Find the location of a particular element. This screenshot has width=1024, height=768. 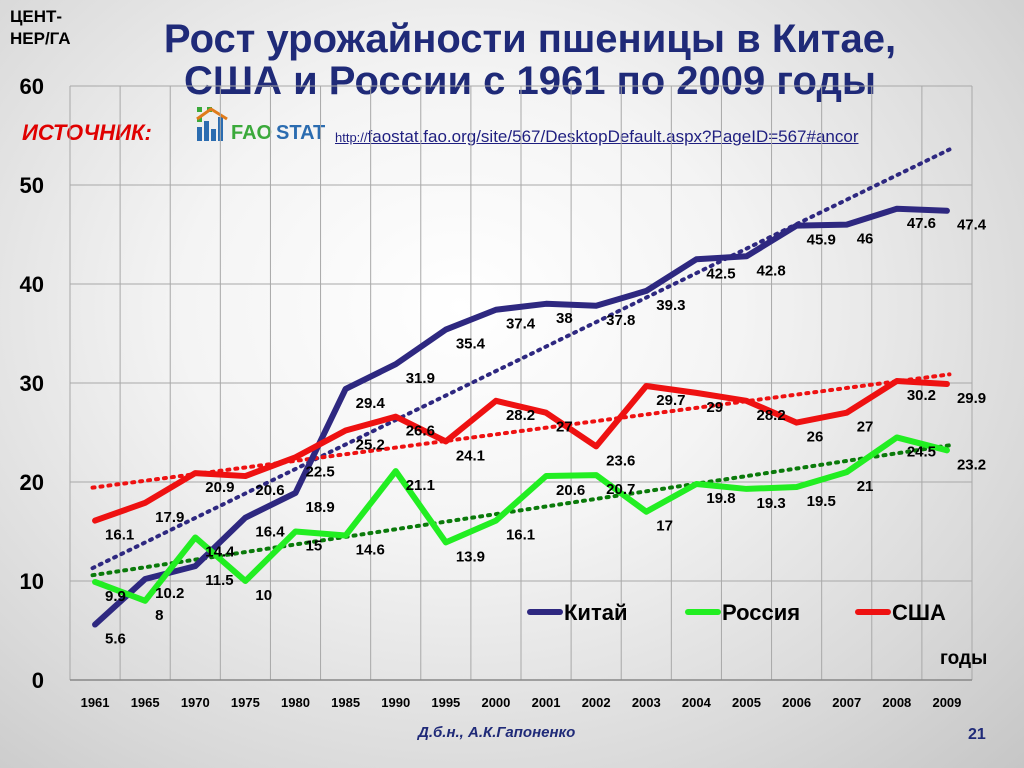

data-label: 38 is located at coordinates (564, 318).